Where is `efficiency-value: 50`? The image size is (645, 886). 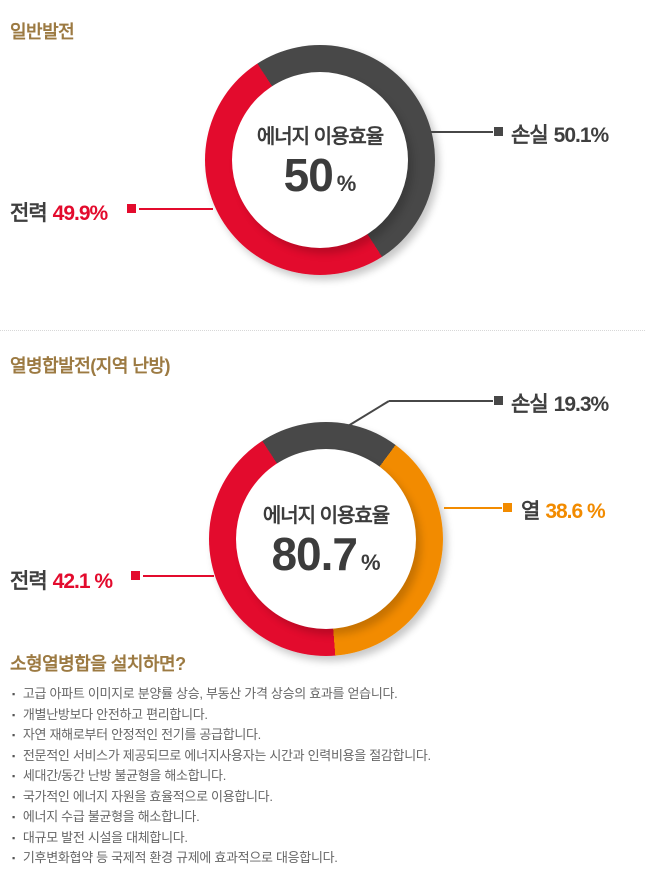
efficiency-value: 50 is located at coordinates (308, 175).